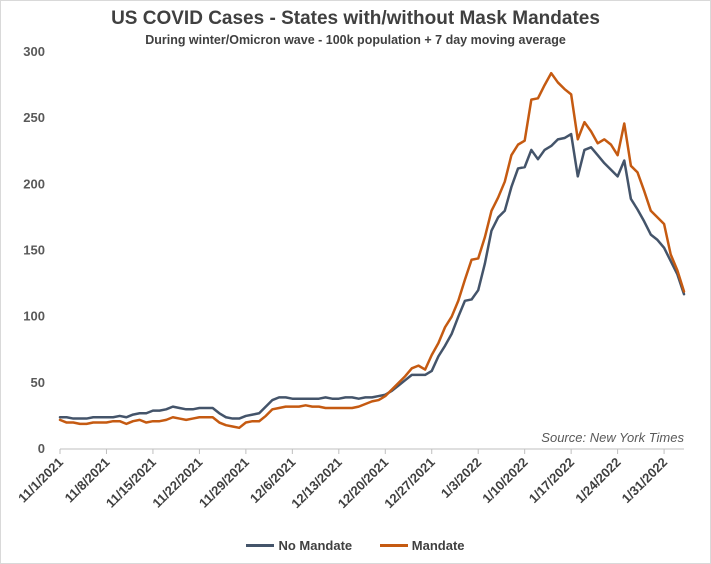 The height and width of the screenshot is (564, 711). I want to click on legend-swatch-mandate, so click(393, 545).